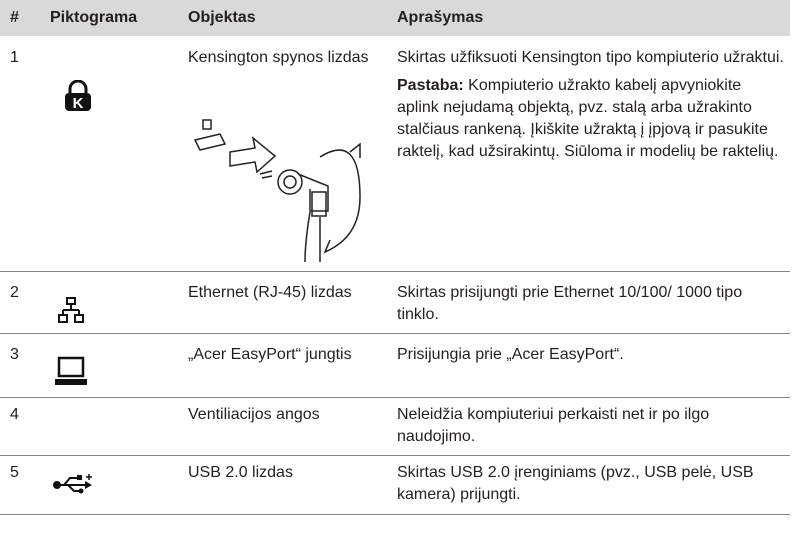 This screenshot has height=547, width=794. I want to click on object-name: Ethernet (RJ-45) lizdas, so click(270, 292).